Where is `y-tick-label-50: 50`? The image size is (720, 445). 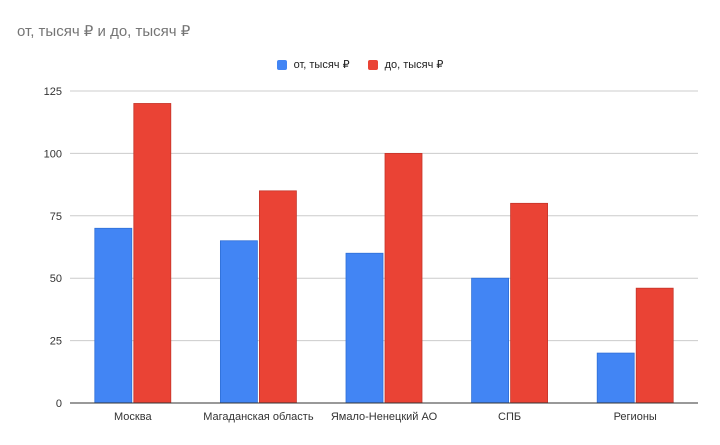
y-tick-label-50: 50 is located at coordinates (56, 279).